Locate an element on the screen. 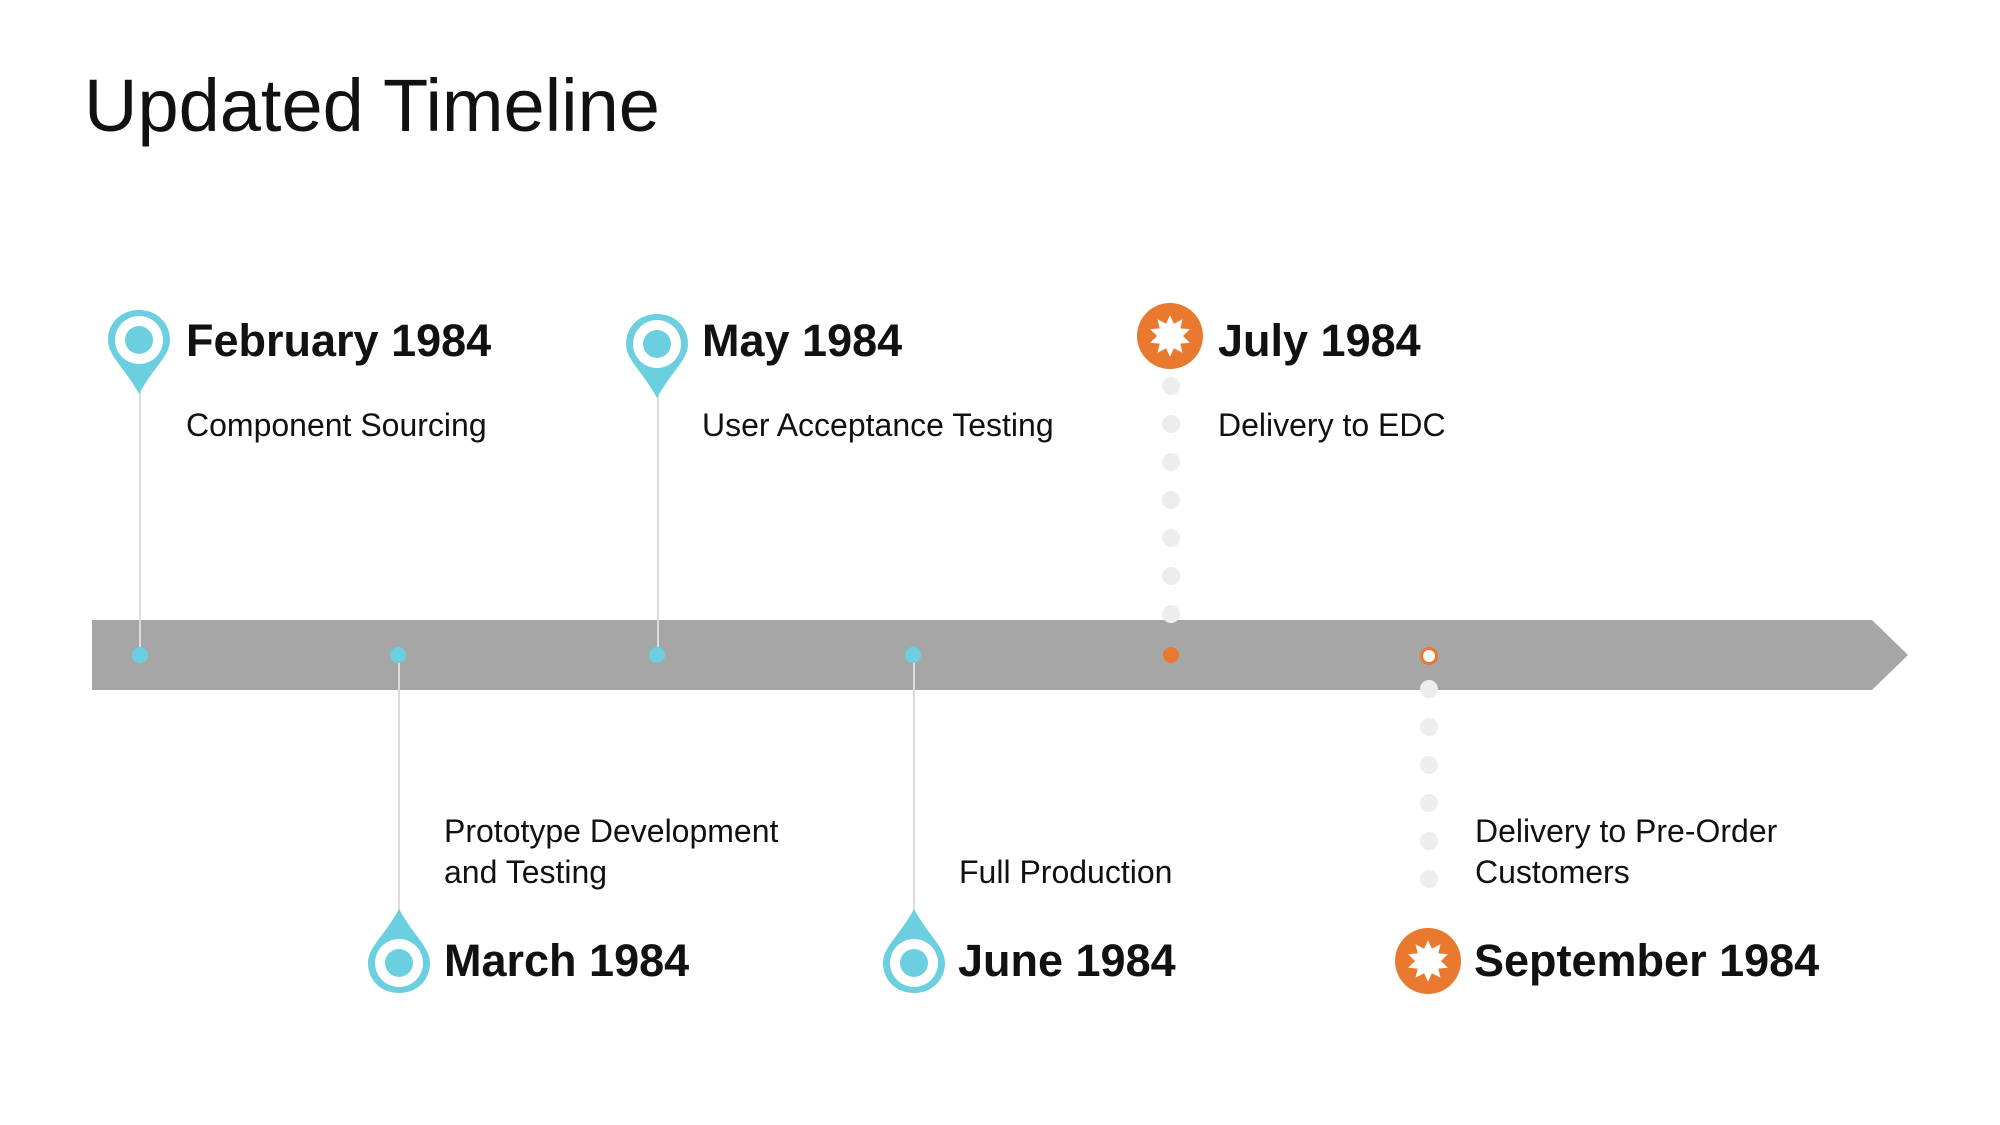  milestone-description: Component Sourcing is located at coordinates (336, 425).